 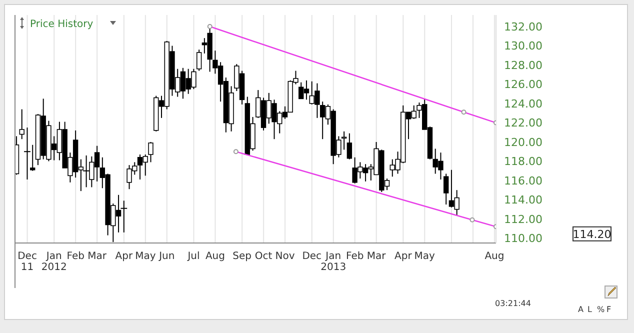 What do you see at coordinates (592, 234) in the screenshot?
I see `text: 114.20` at bounding box center [592, 234].